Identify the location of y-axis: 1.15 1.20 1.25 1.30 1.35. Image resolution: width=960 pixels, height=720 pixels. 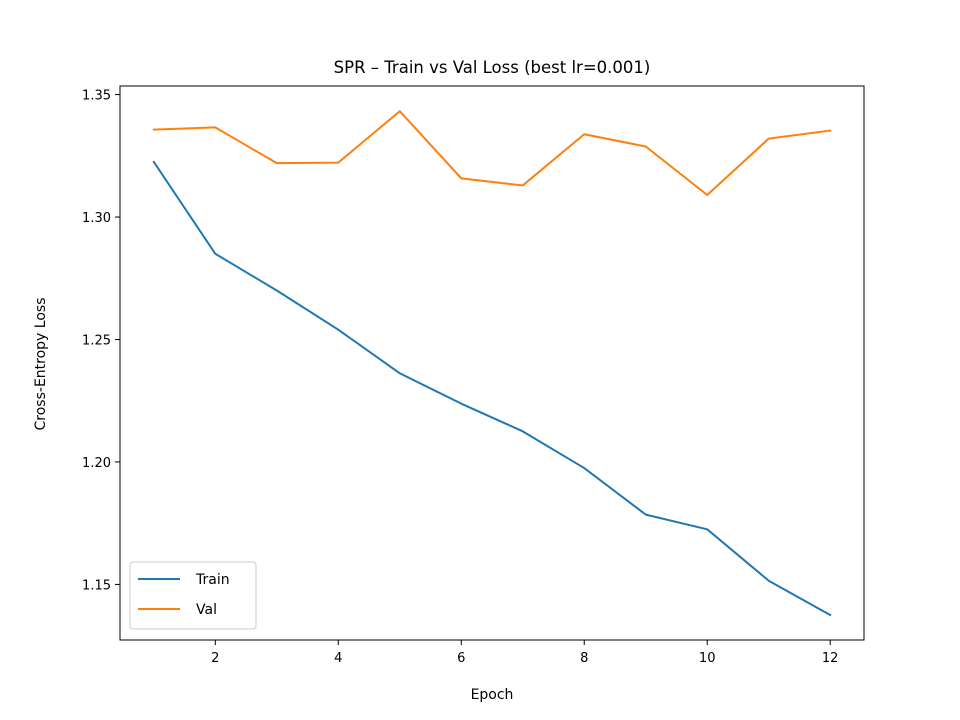
(101, 341).